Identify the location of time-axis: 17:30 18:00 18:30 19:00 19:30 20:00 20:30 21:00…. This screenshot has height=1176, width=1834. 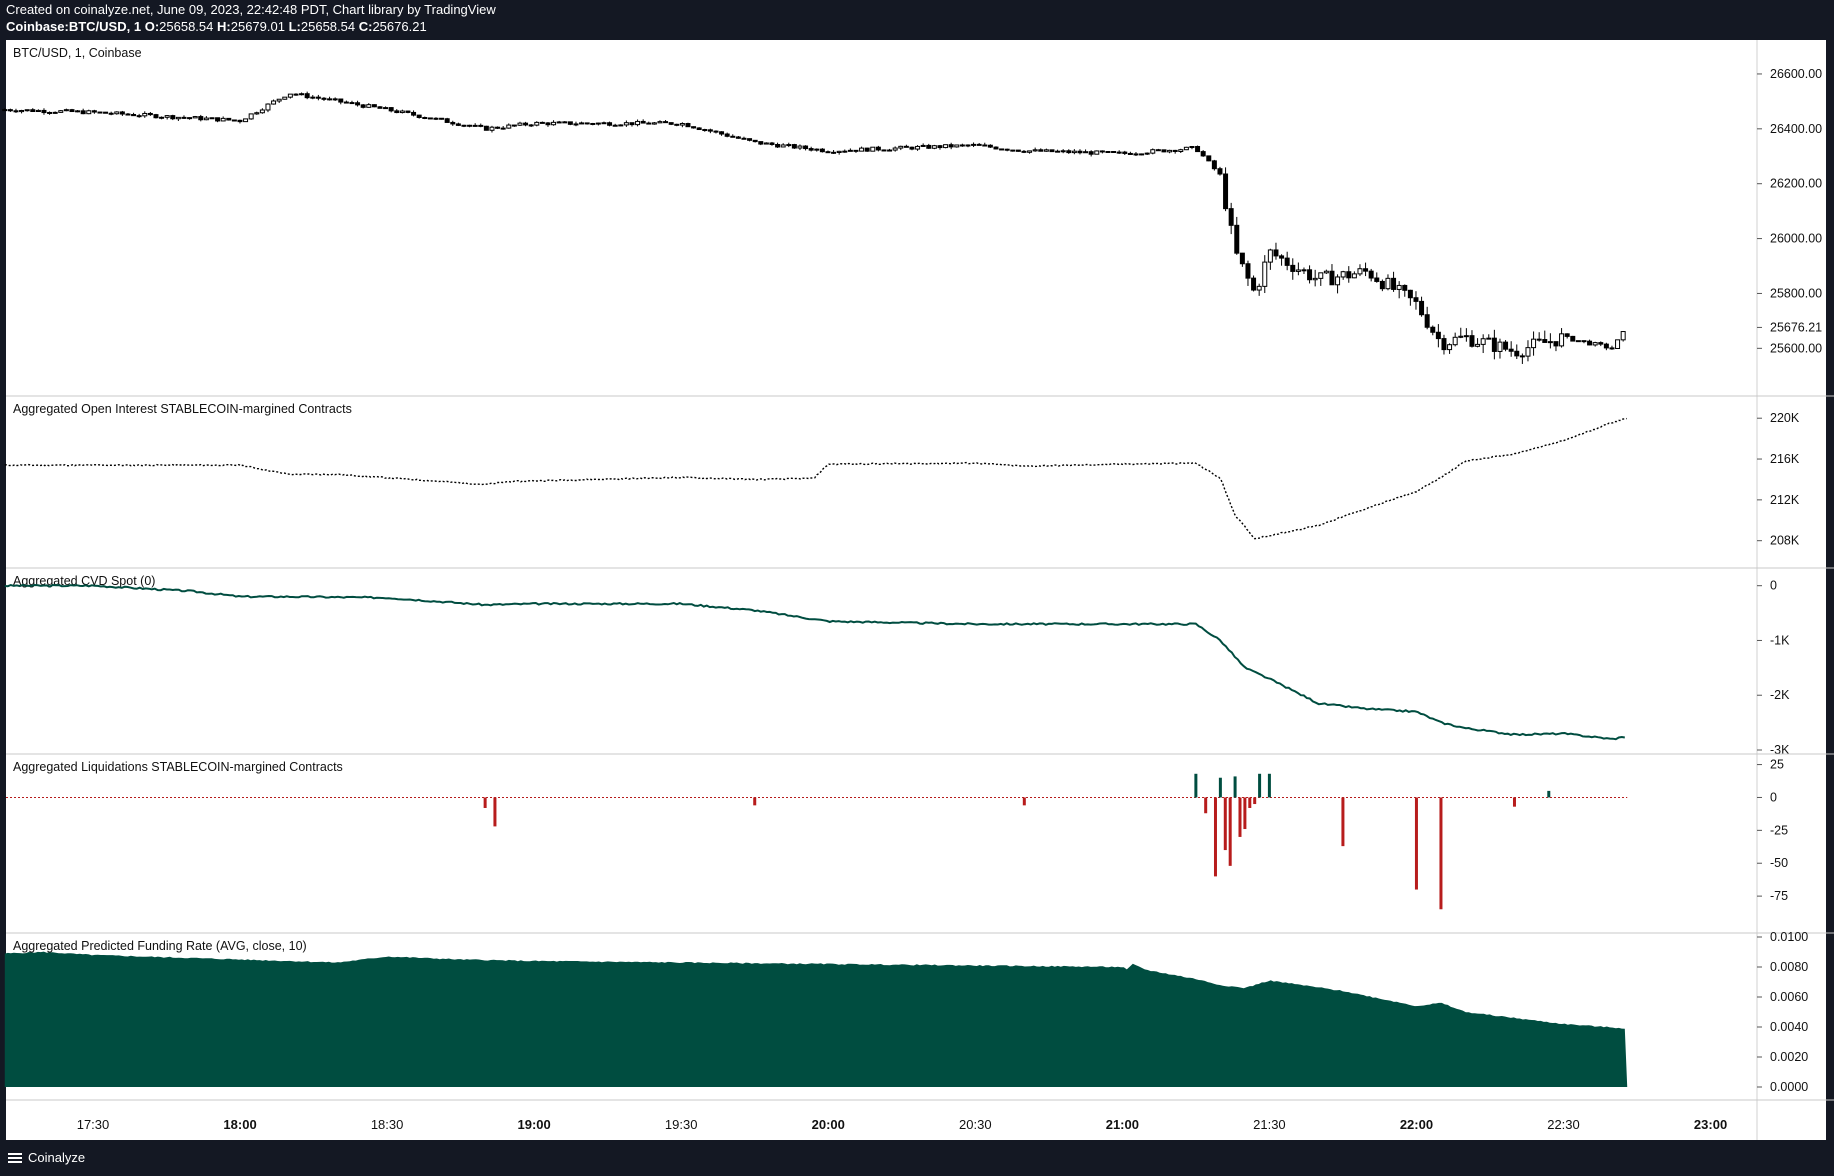
(920, 1115).